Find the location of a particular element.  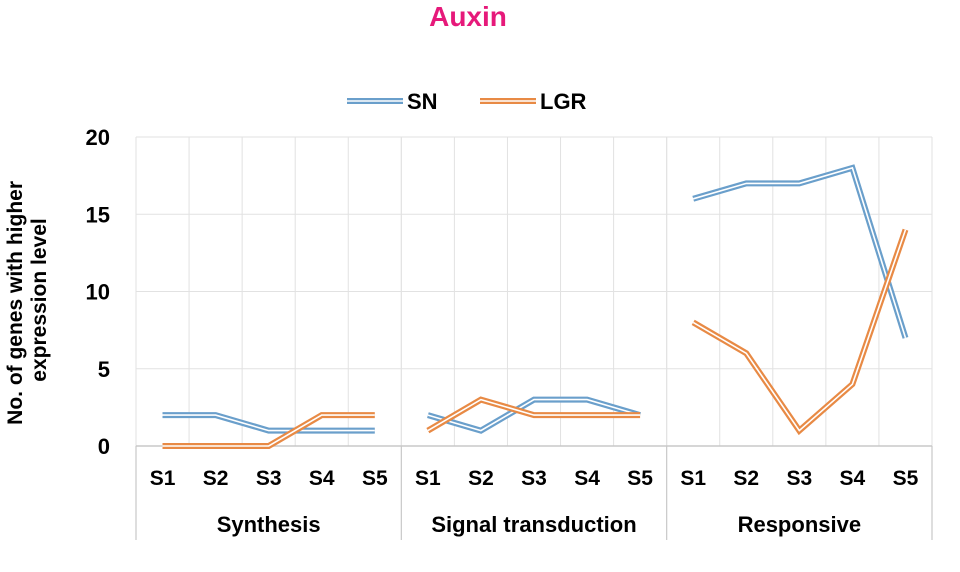

y-tick-labels: 0 5 10 15 20 is located at coordinates (98, 292).